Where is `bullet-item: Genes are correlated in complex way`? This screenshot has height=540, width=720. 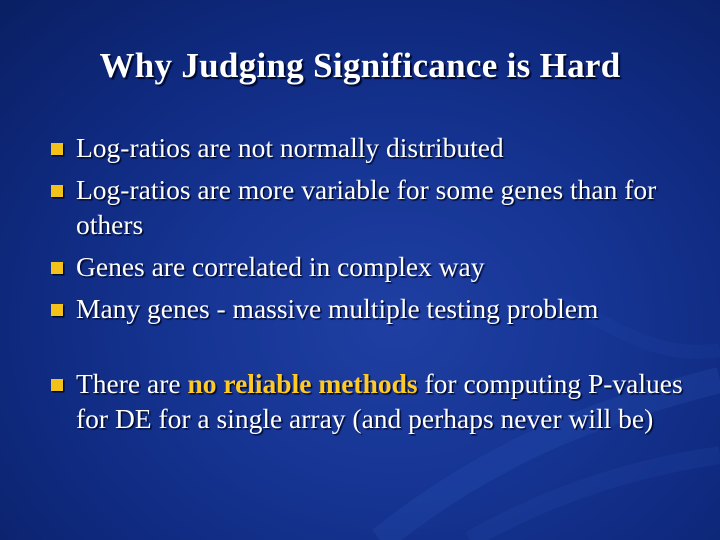
bullet-item: Genes are correlated in complex way is located at coordinates (378, 266).